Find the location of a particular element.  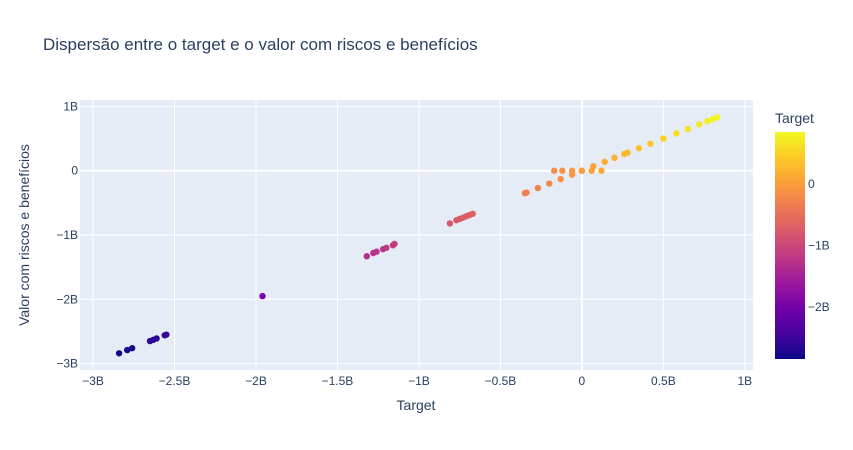

colorbar-tick-label: −2B is located at coordinates (819, 307).